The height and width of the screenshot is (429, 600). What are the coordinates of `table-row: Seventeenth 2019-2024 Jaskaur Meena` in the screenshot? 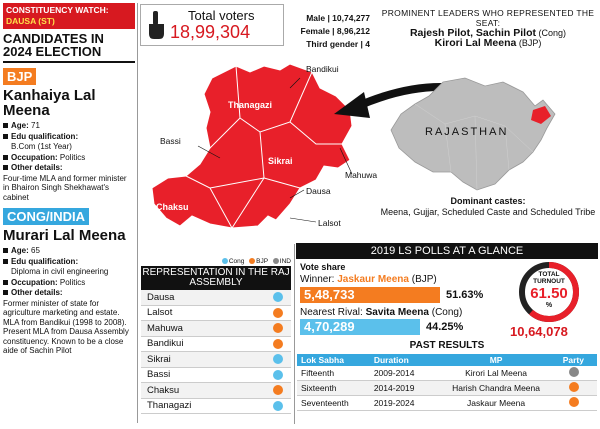 It's located at (447, 403).